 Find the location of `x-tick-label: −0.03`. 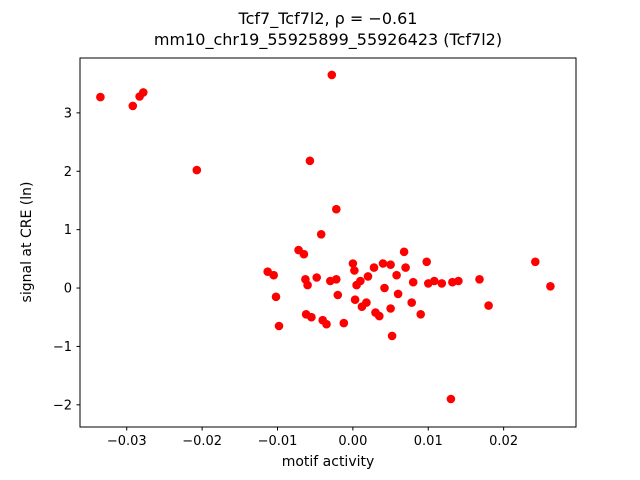

x-tick-label: −0.03 is located at coordinates (127, 441).